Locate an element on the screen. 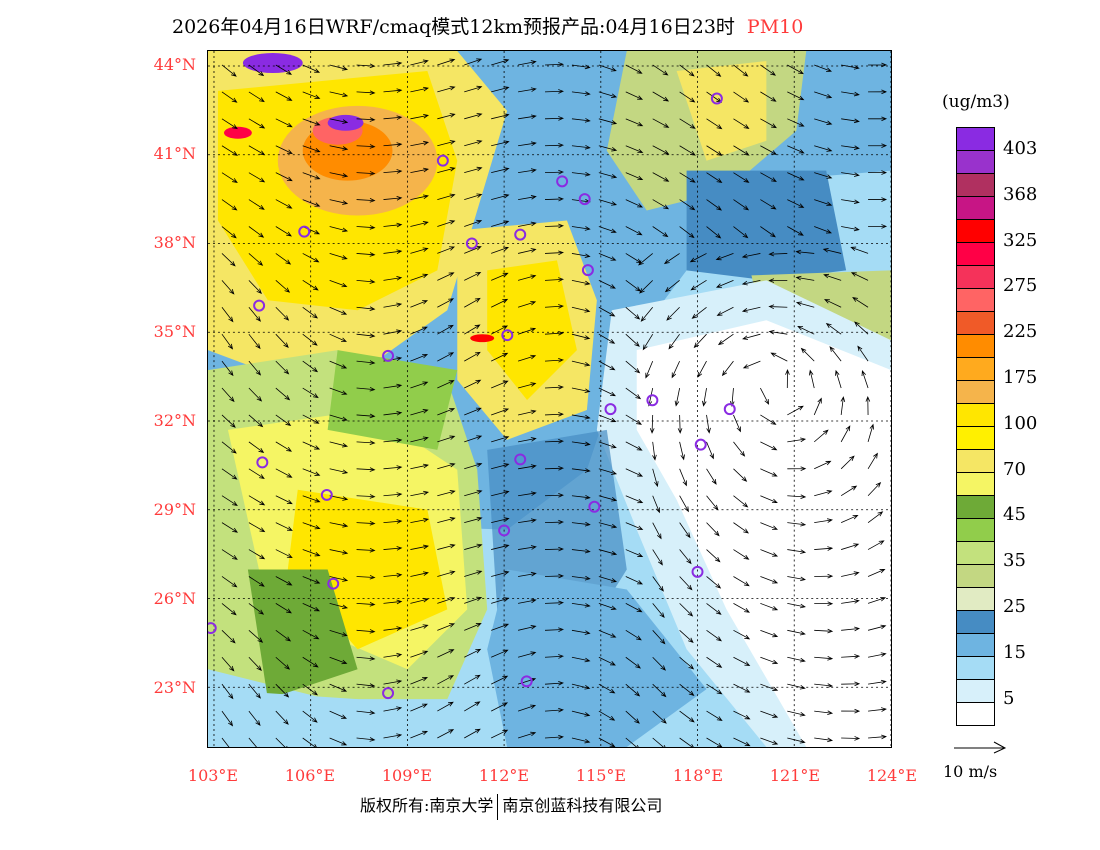 Image resolution: width=1100 pixels, height=850 pixels. colorbar-label: 5 is located at coordinates (1009, 698).